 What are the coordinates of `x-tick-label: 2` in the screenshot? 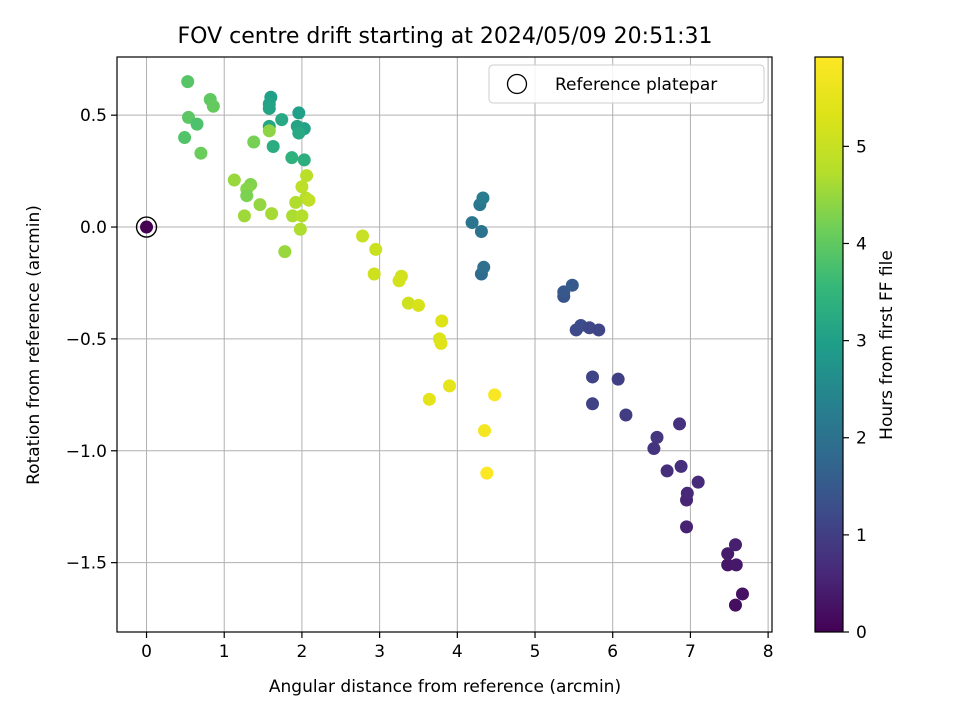 It's located at (302, 652).